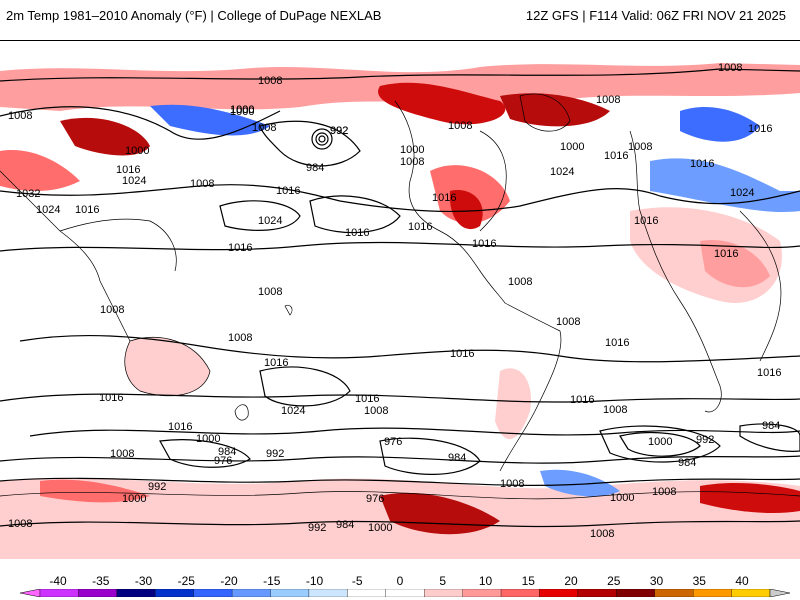 The height and width of the screenshot is (600, 800). I want to click on colorbar-swatches, so click(405, 593).